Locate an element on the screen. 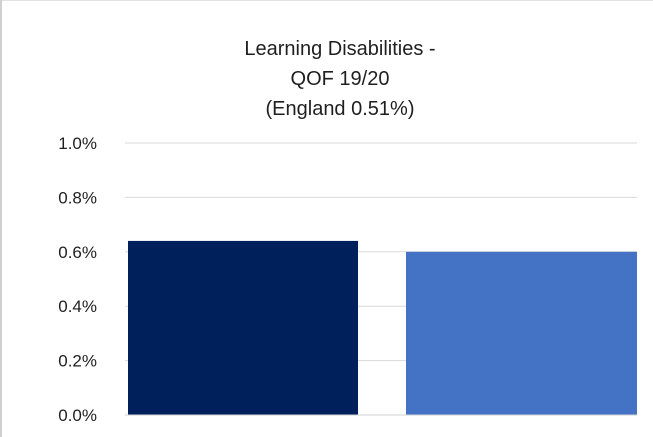 This screenshot has width=653, height=437. y-tick-label-3: 0.6% is located at coordinates (77, 252).